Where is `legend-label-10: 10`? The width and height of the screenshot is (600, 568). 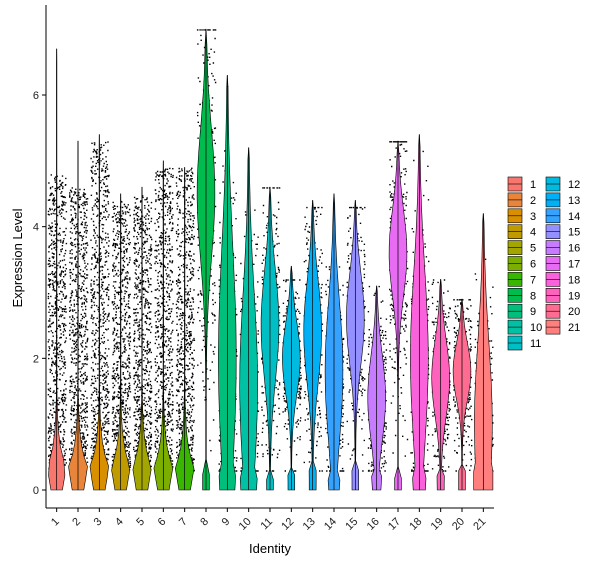 legend-label-10: 10 is located at coordinates (536, 328).